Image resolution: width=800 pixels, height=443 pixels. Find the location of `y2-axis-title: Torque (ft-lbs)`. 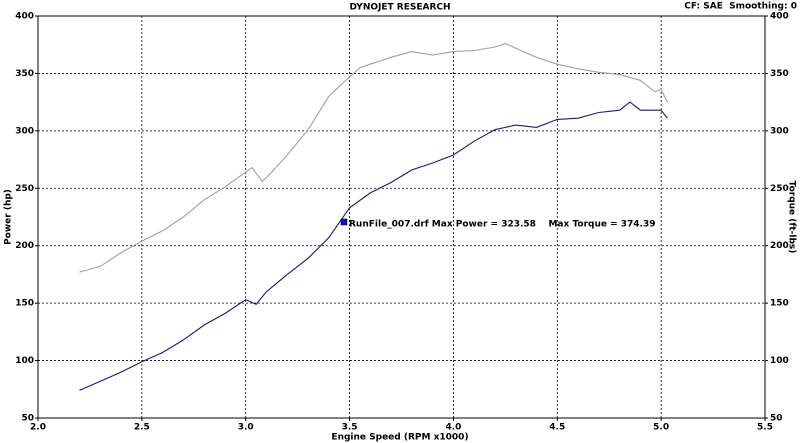

y2-axis-title: Torque (ft-lbs) is located at coordinates (792, 217).